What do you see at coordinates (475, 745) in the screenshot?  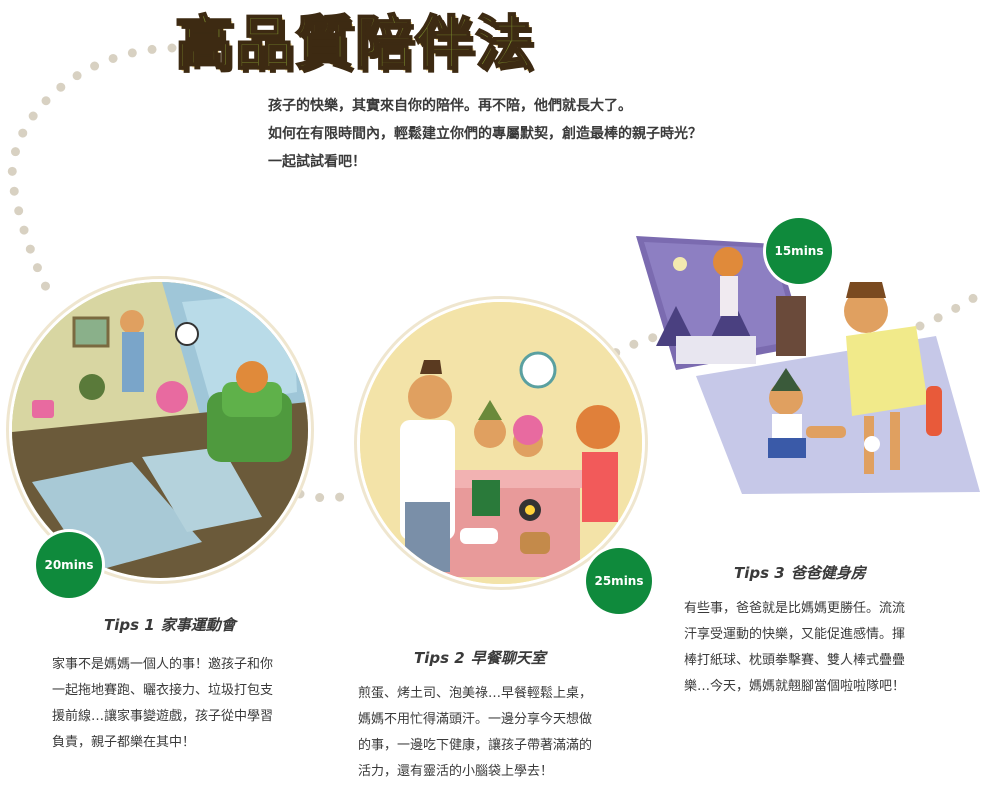 I see `tip2-body-line: 的事，一邊吃下健康，讓孩子帶著滿滿的` at bounding box center [475, 745].